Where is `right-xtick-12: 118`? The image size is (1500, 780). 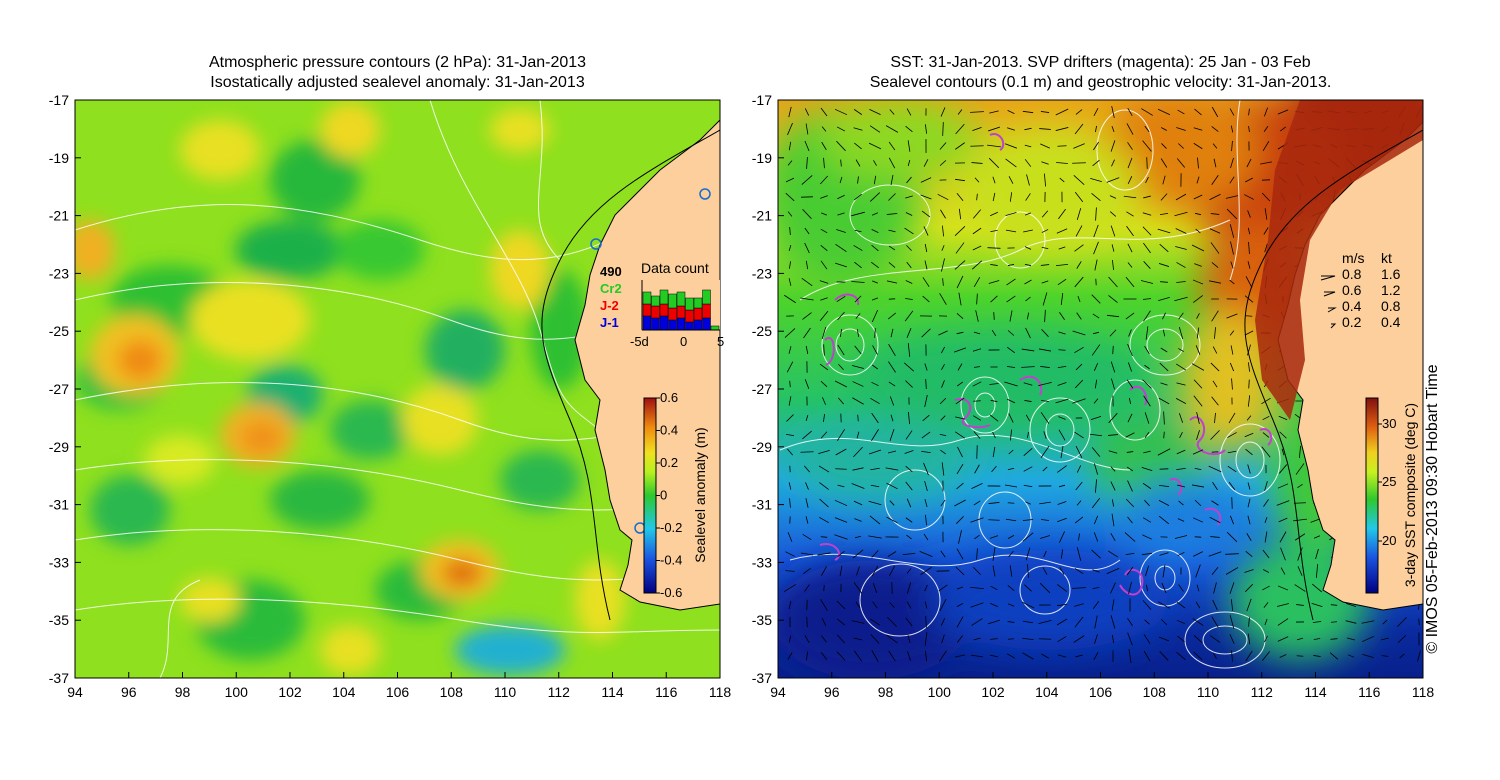
right-xtick-12: 118 is located at coordinates (1423, 692).